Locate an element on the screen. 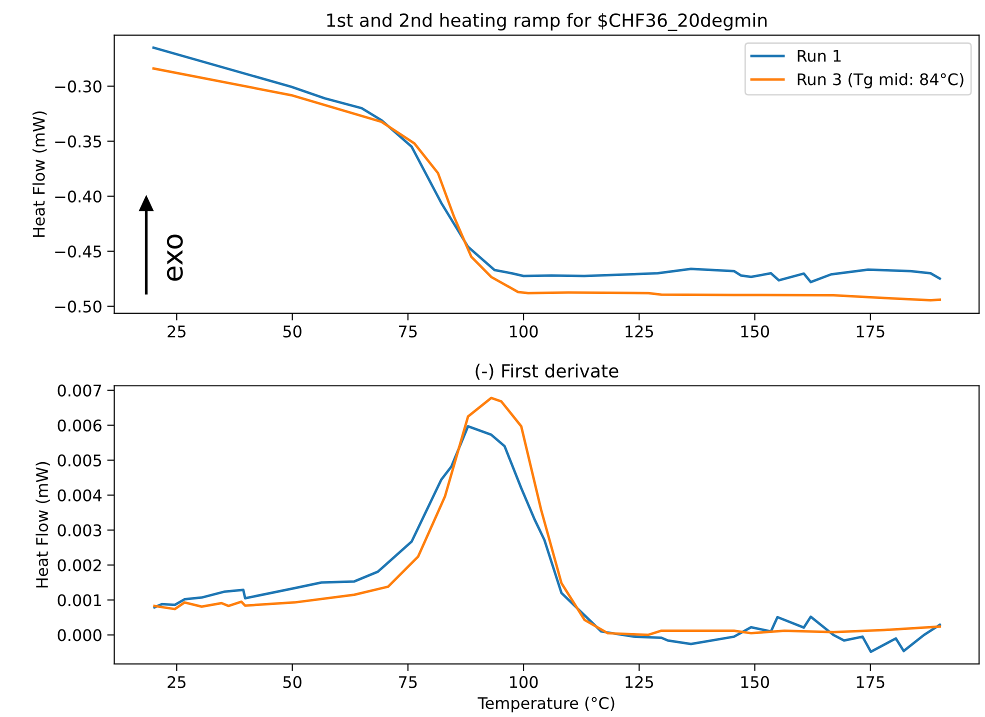 Image resolution: width=985 pixels, height=717 pixels. legend-label: Run 1 is located at coordinates (819, 56).